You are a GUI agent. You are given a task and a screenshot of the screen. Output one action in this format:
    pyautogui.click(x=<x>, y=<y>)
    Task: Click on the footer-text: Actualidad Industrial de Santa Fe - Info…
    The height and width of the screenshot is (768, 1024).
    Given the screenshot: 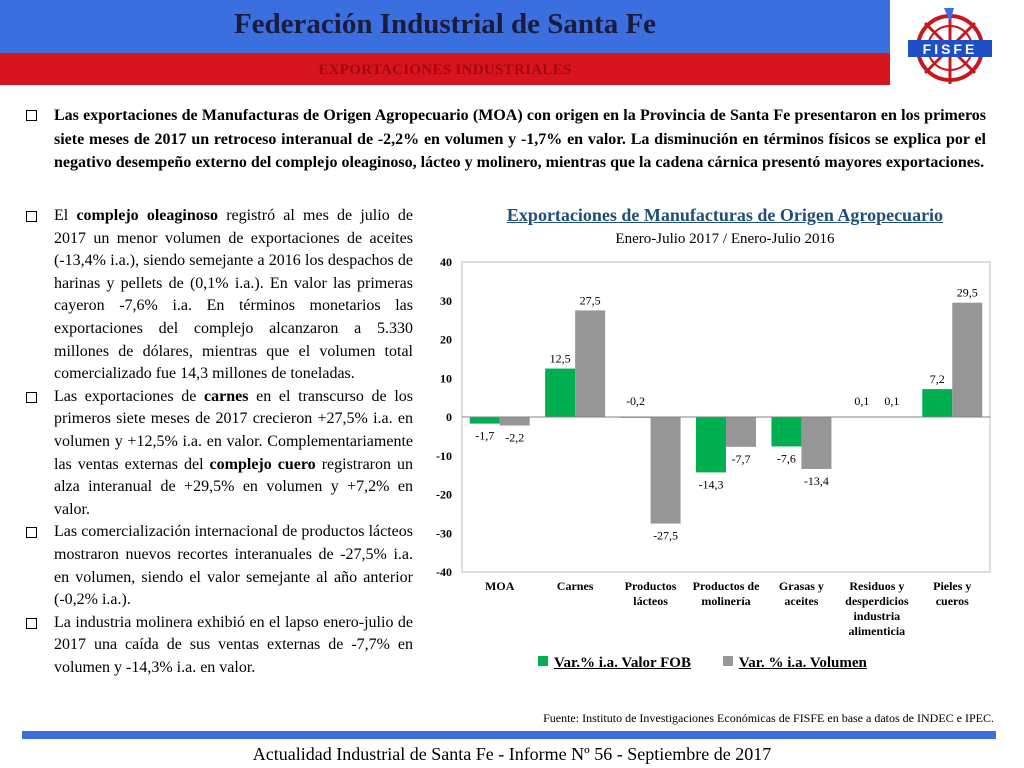 What is the action you would take?
    pyautogui.click(x=512, y=754)
    